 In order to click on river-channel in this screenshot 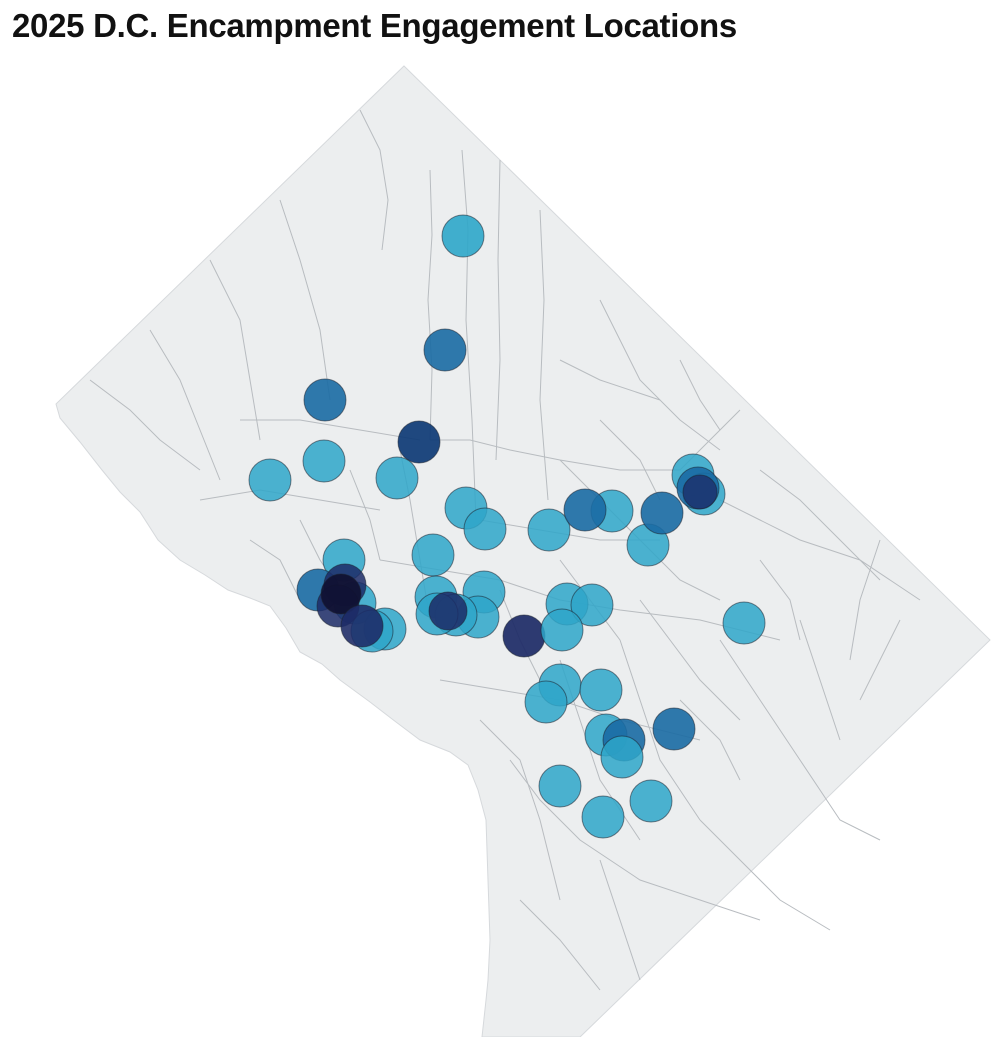, I will do `click(447, 872)`.